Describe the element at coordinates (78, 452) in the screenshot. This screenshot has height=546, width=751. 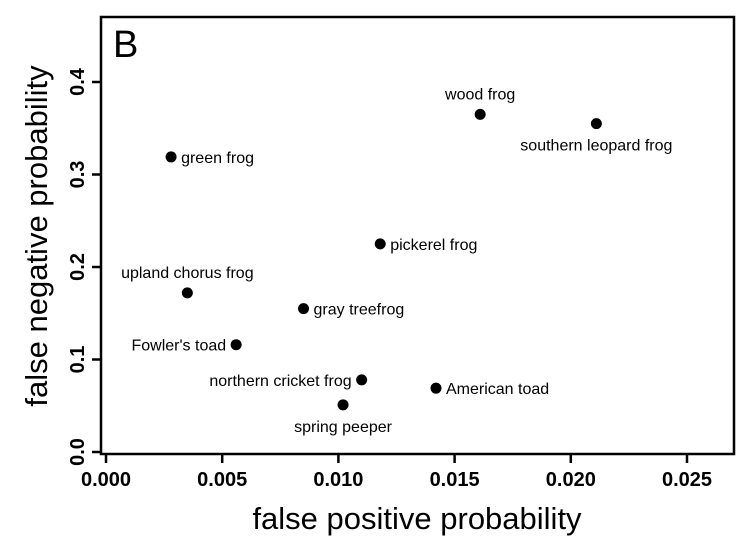
I see `y-tick-label: 0.0` at that location.